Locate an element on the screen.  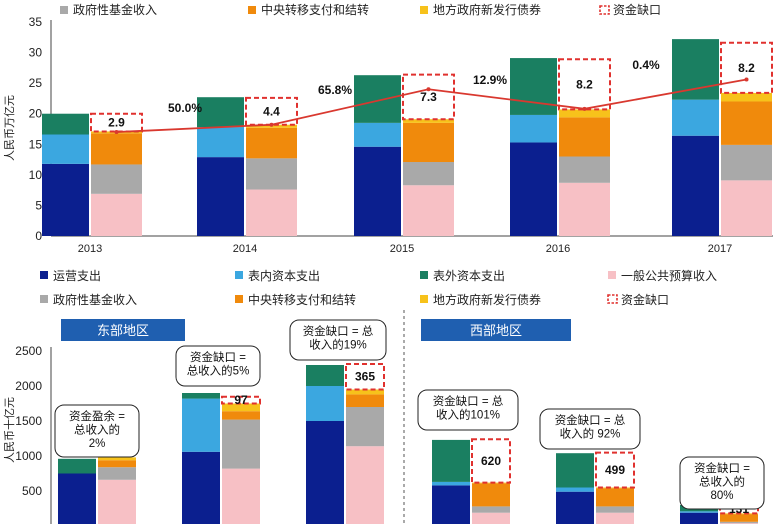
callout-text: 2% is located at coordinates (97, 444).